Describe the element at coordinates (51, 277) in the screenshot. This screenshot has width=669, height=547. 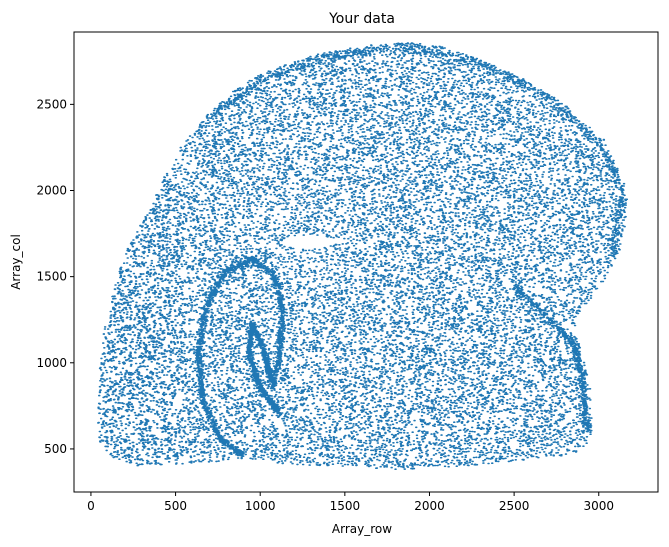
I see `y-tick-label: 1500` at that location.